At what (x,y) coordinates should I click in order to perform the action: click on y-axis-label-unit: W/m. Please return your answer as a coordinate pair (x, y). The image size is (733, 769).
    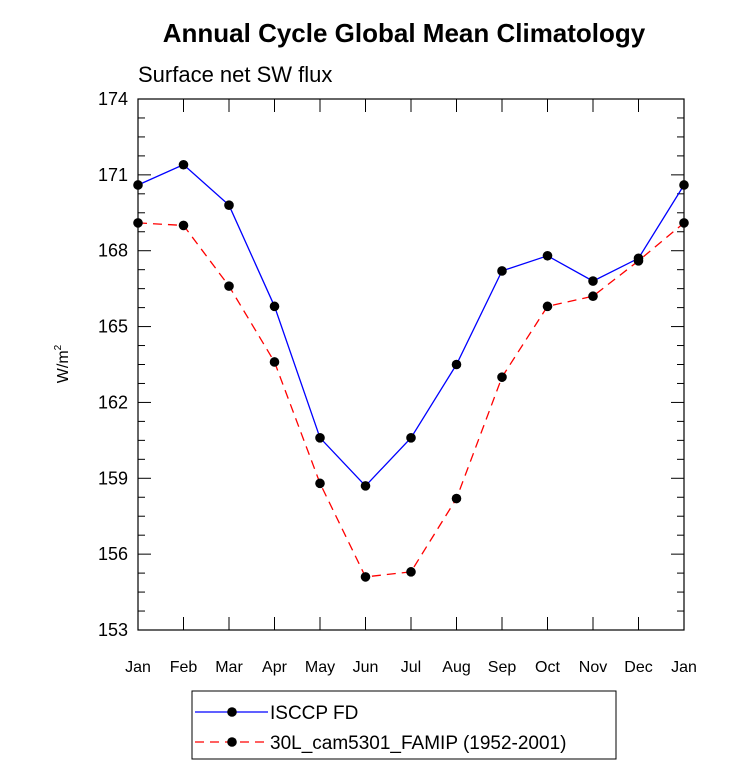
    Looking at the image, I should click on (63, 366).